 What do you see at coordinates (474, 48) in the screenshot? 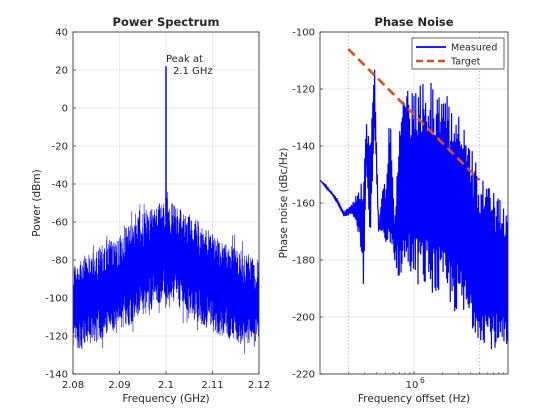
I see `legend-label-measured: Measured` at bounding box center [474, 48].